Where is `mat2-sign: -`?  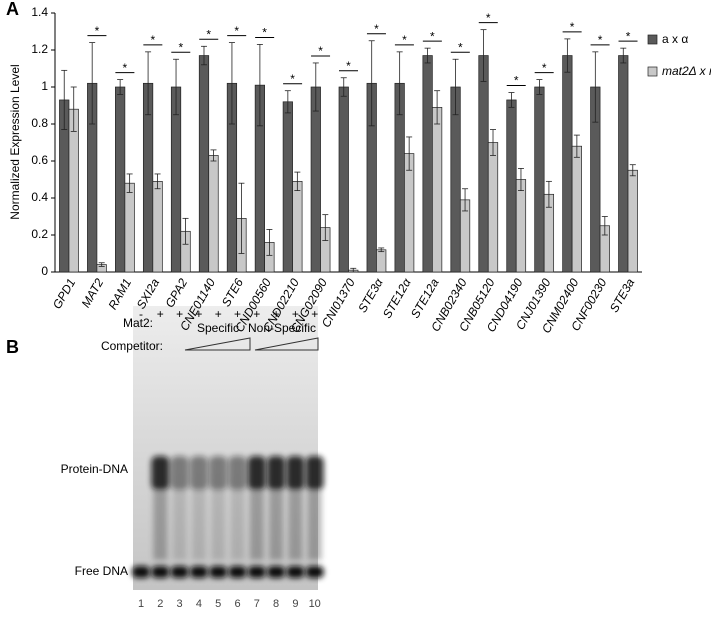 mat2-sign: - is located at coordinates (141, 314).